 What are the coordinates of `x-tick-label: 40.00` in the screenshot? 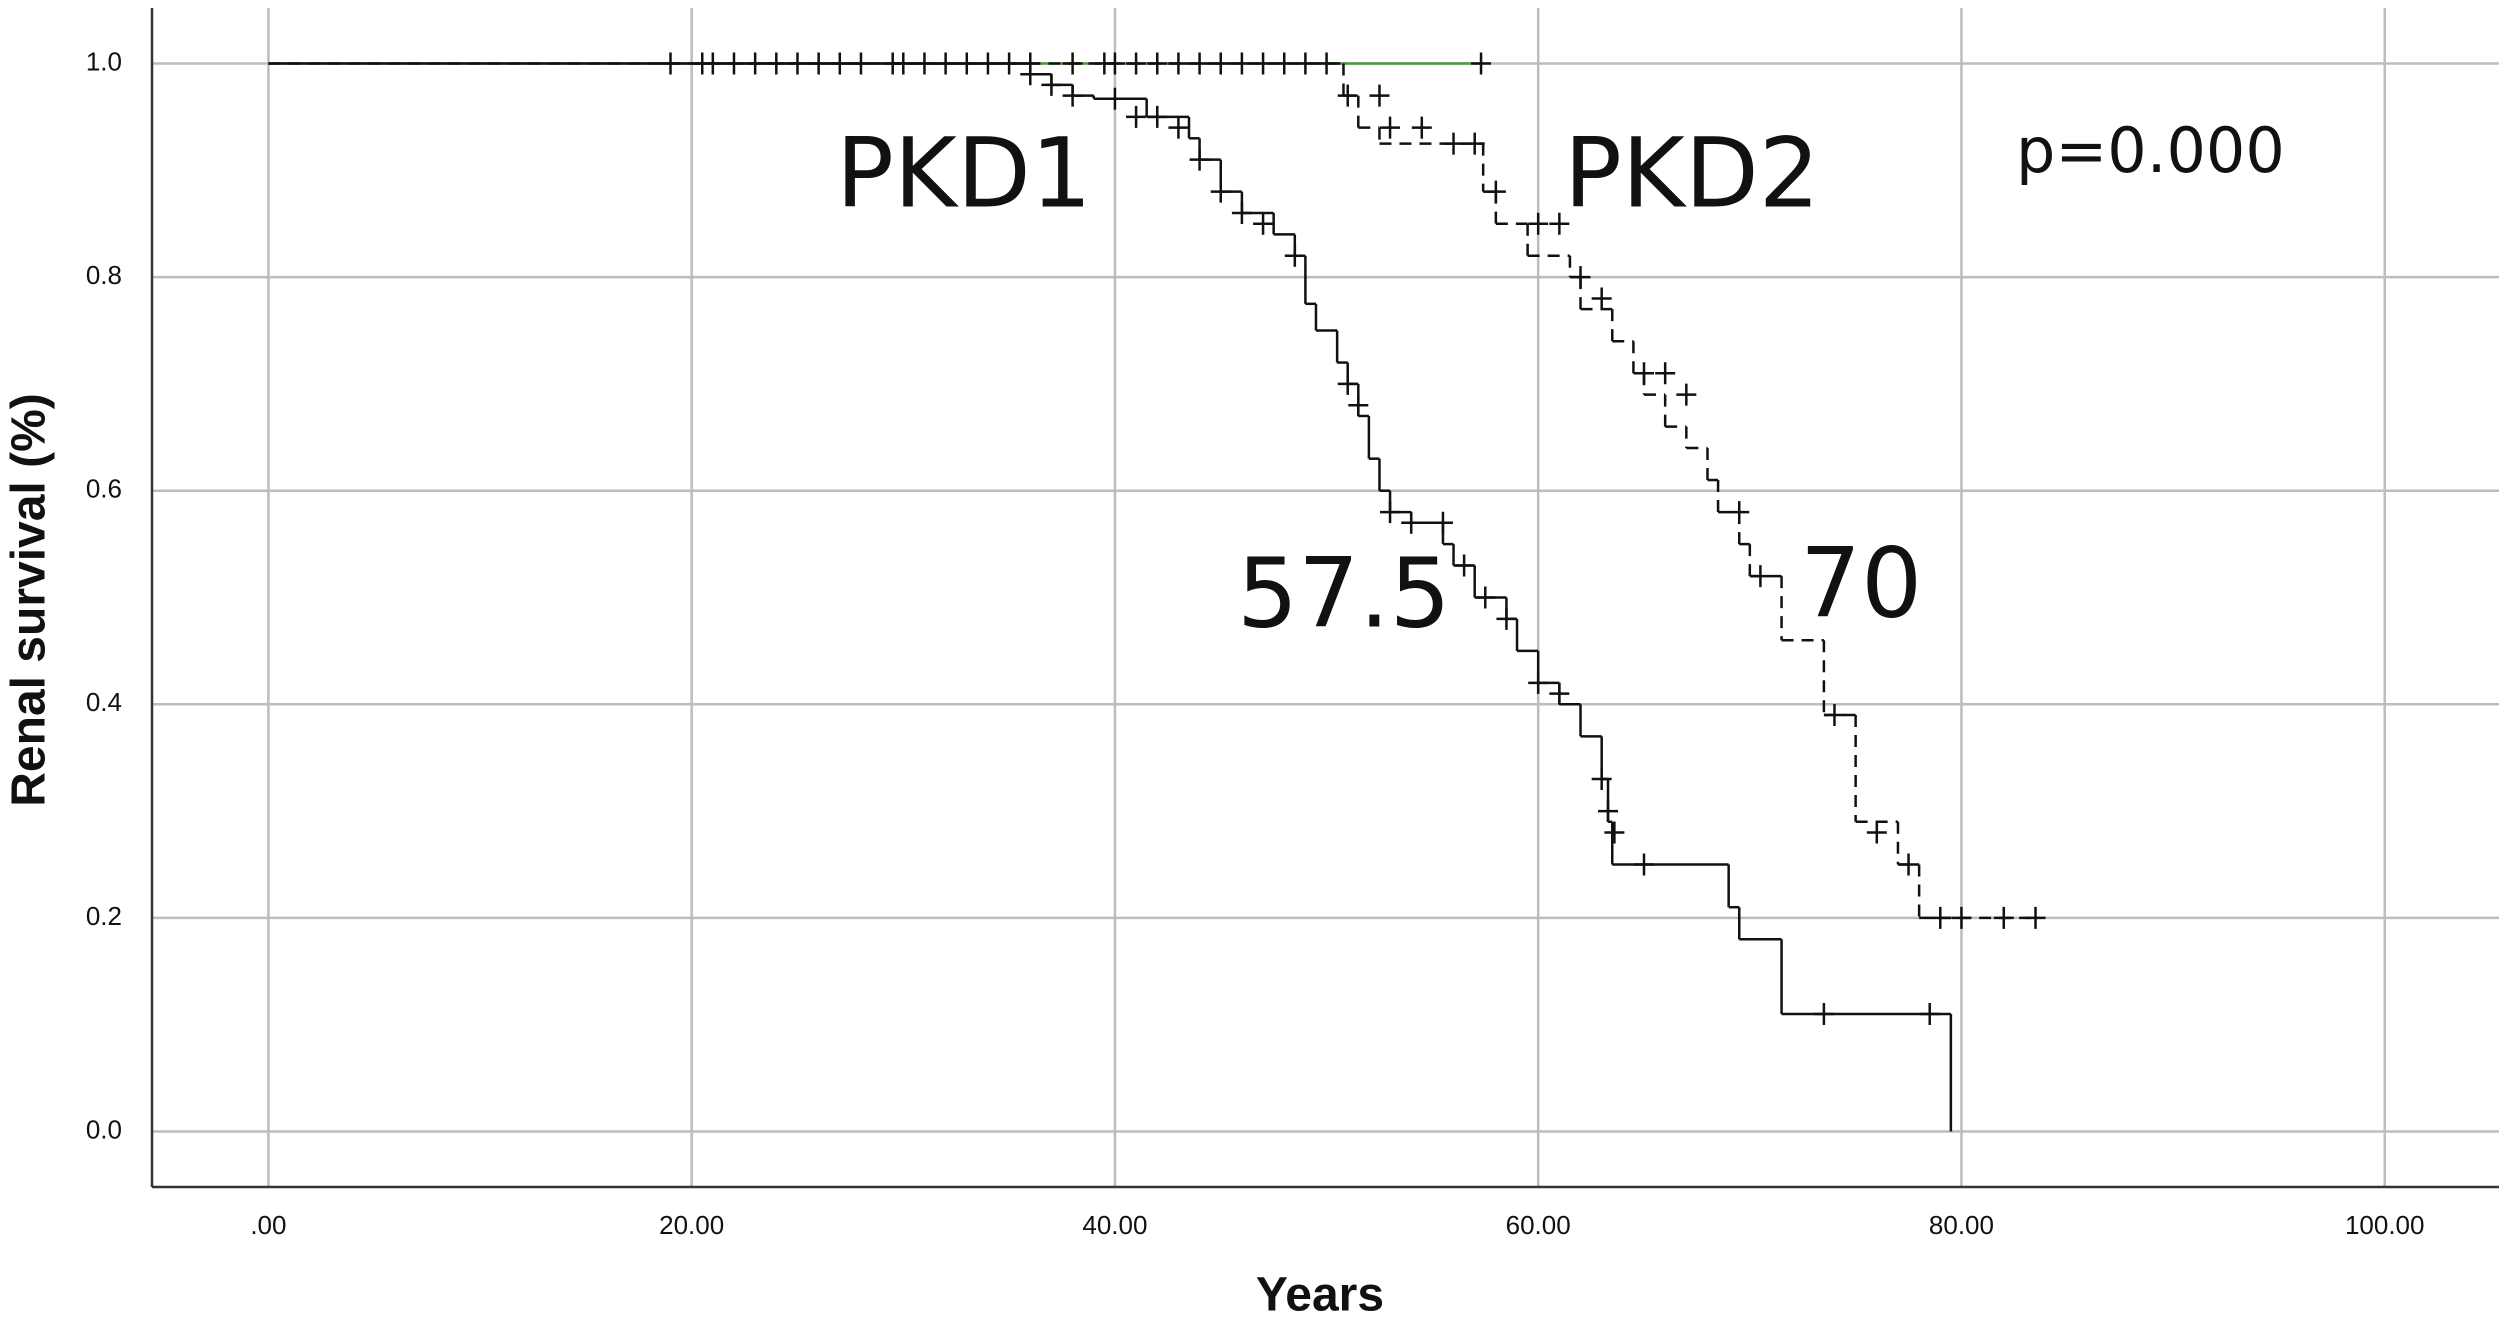 It's located at (1114, 1225).